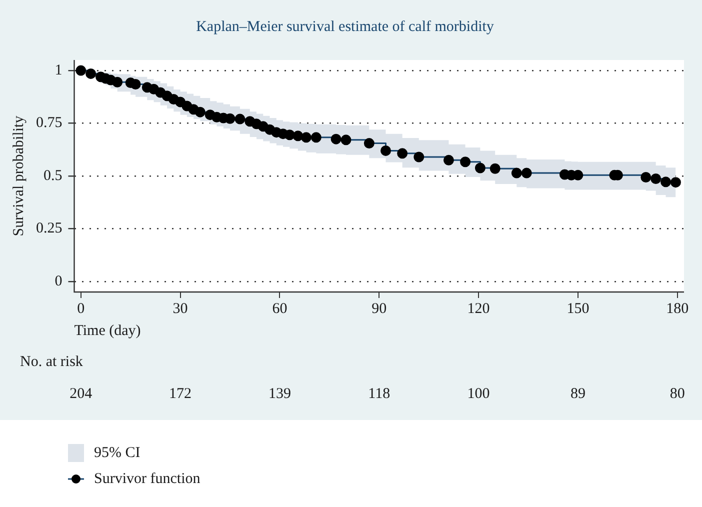 The image size is (702, 507). What do you see at coordinates (677, 308) in the screenshot?
I see `x-tick-label: 180` at bounding box center [677, 308].